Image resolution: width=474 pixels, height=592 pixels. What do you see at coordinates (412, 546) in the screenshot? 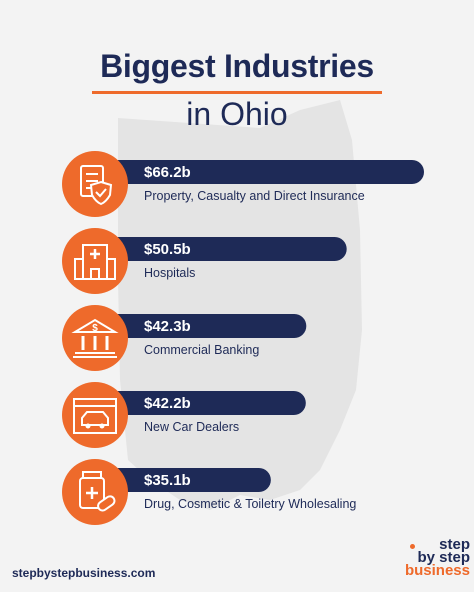
I see `logo-dot` at bounding box center [412, 546].